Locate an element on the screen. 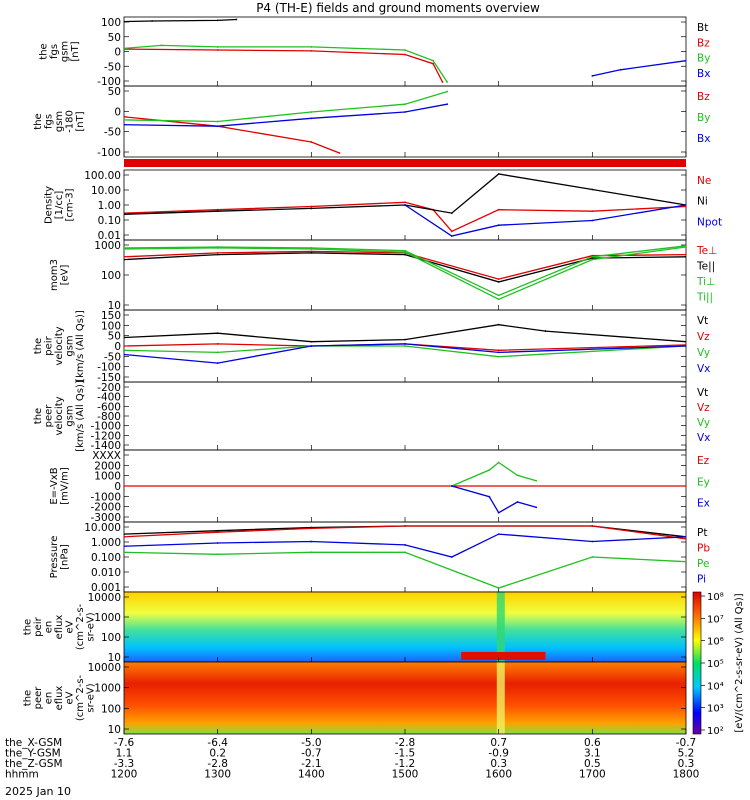  y-tick-label: -200 is located at coordinates (109, 388).